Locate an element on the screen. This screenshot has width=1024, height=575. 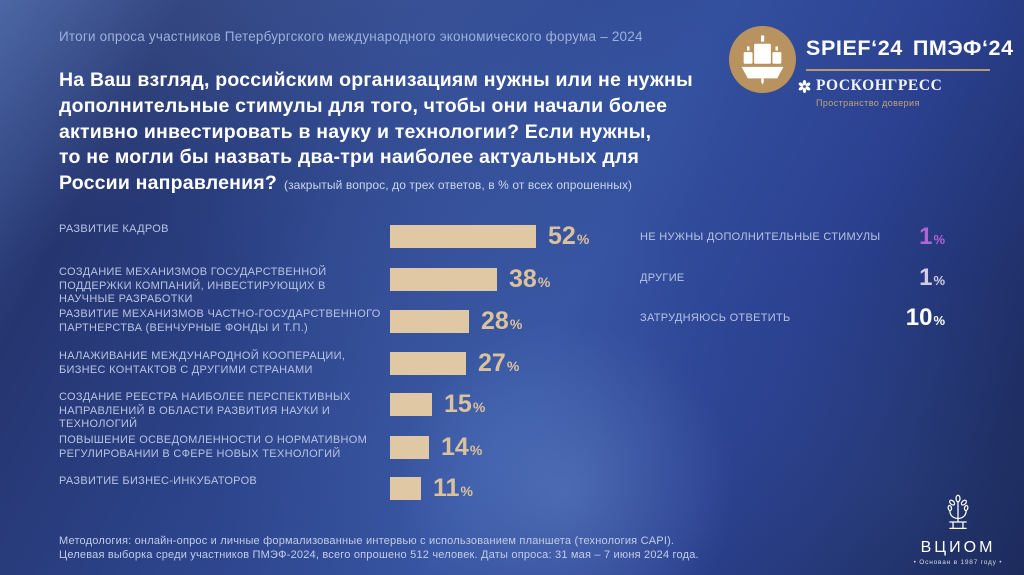
bar-value: 38% is located at coordinates (529, 279).